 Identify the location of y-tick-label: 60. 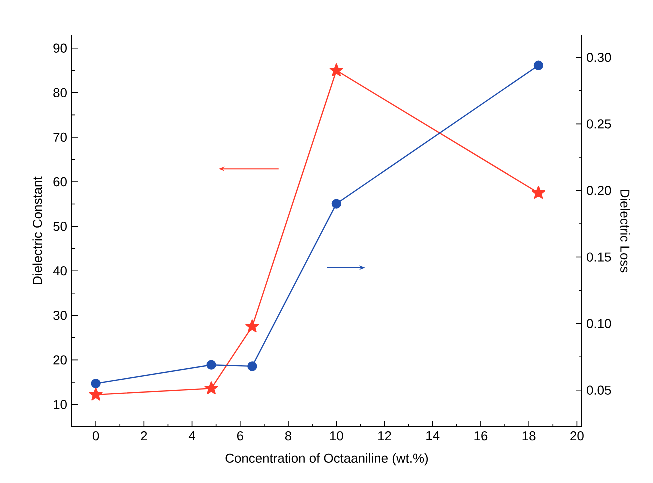
(60, 182).